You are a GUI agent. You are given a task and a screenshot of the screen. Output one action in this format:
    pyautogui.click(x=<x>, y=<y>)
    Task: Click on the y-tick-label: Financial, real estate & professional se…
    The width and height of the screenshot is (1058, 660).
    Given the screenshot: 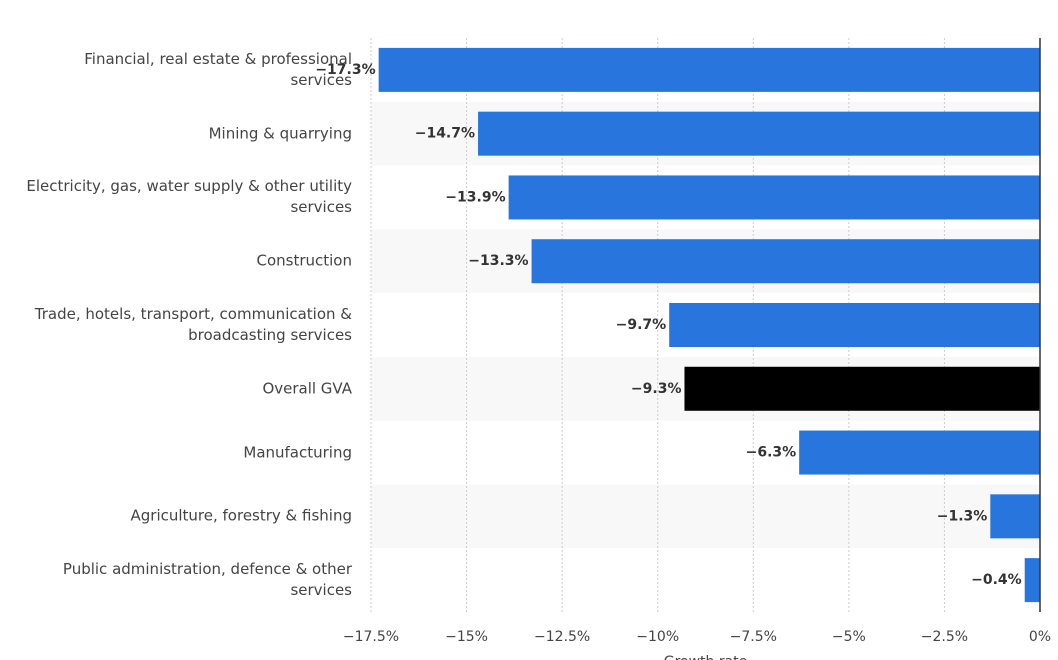 What is the action you would take?
    pyautogui.click(x=218, y=69)
    